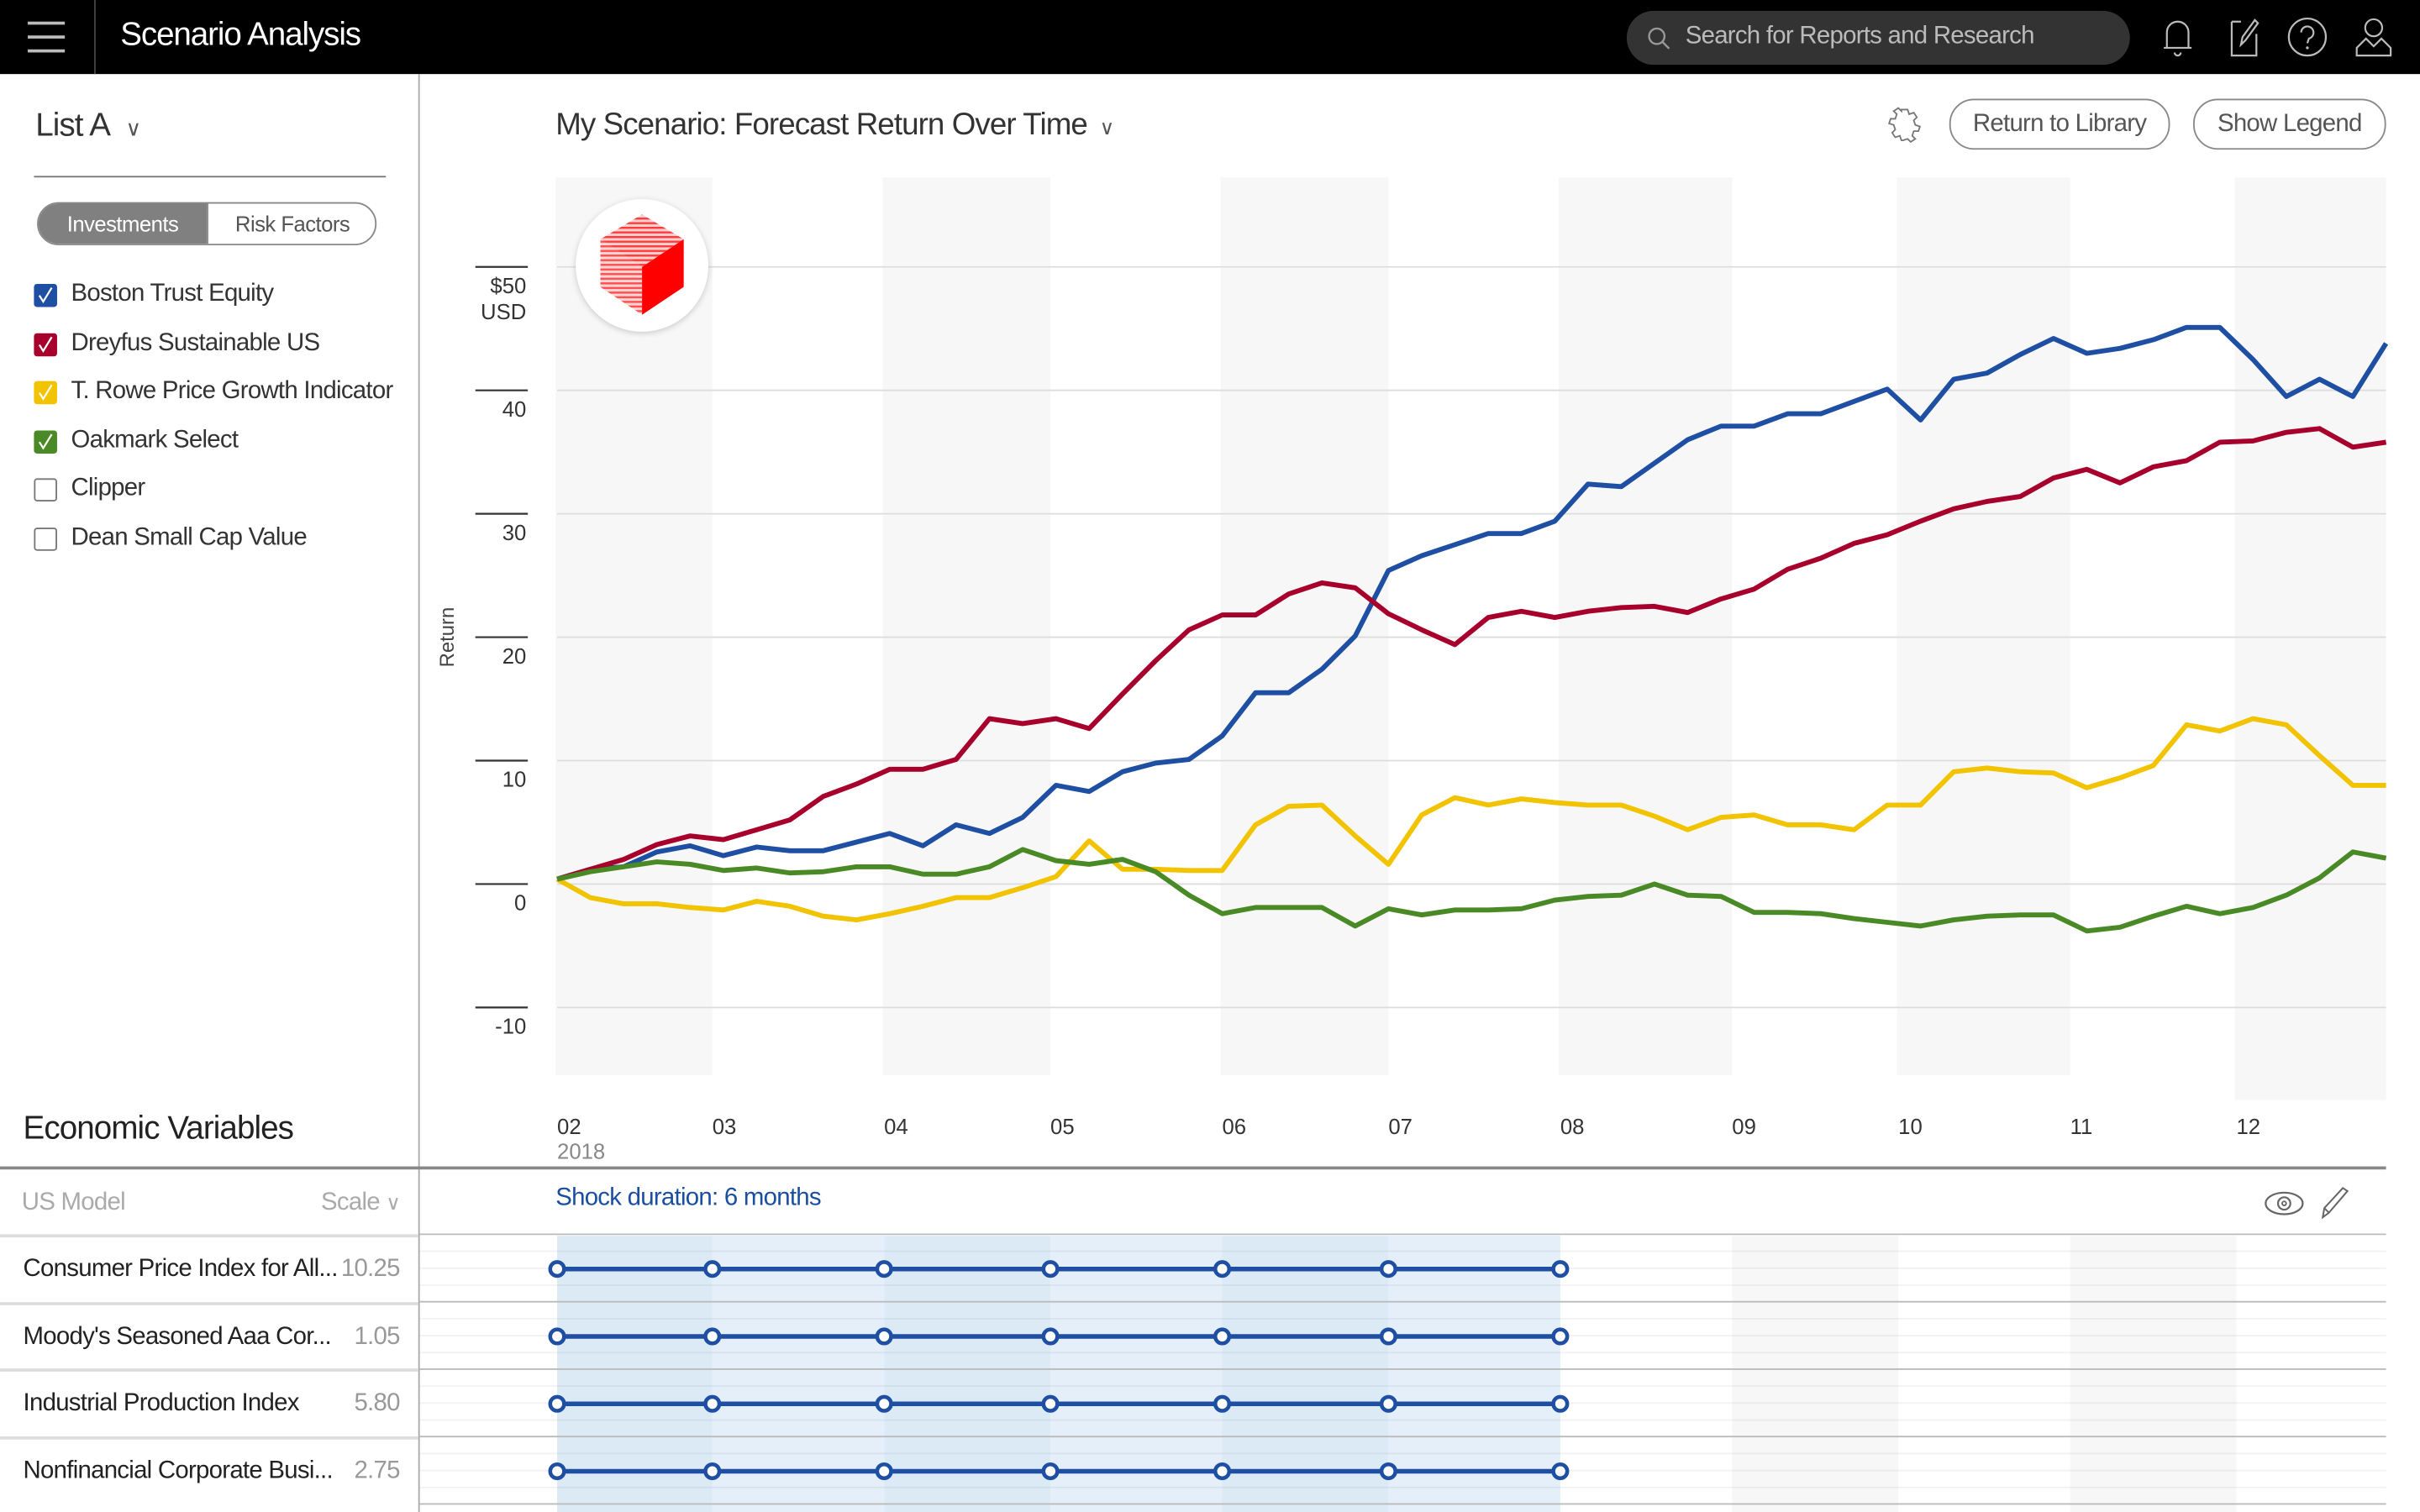 This screenshot has height=1512, width=2420. Describe the element at coordinates (1062, 1127) in the screenshot. I see `x-tick-label: 05` at that location.